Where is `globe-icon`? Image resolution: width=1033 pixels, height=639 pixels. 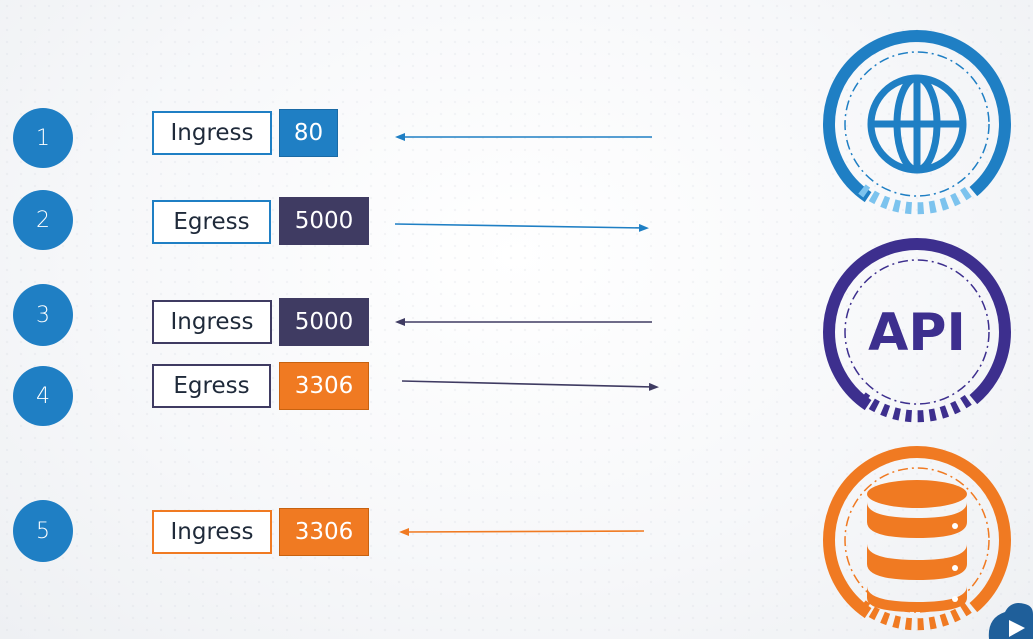 globe-icon is located at coordinates (917, 124).